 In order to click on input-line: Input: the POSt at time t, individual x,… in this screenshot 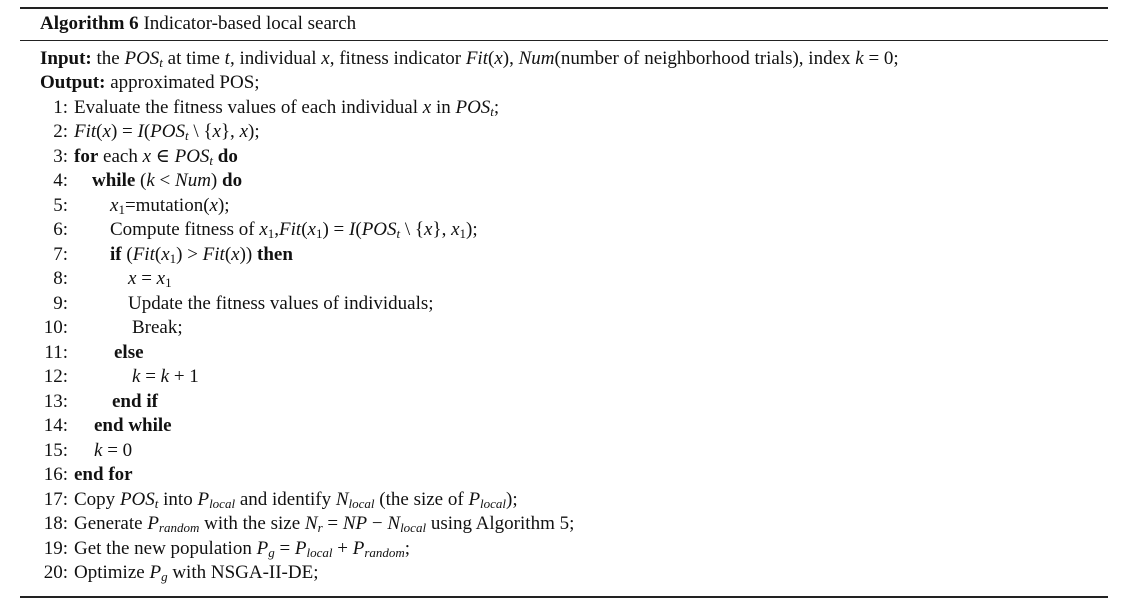, I will do `click(469, 59)`.